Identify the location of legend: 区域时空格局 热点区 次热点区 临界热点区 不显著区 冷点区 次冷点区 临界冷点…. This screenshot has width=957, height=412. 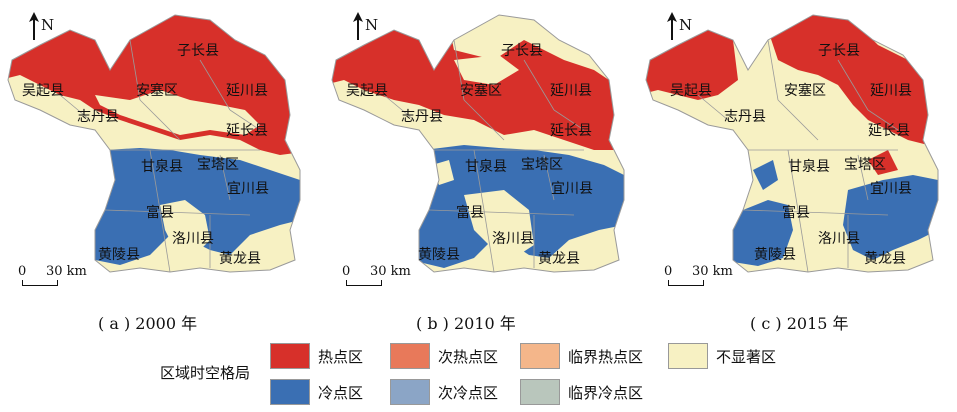
(480, 375).